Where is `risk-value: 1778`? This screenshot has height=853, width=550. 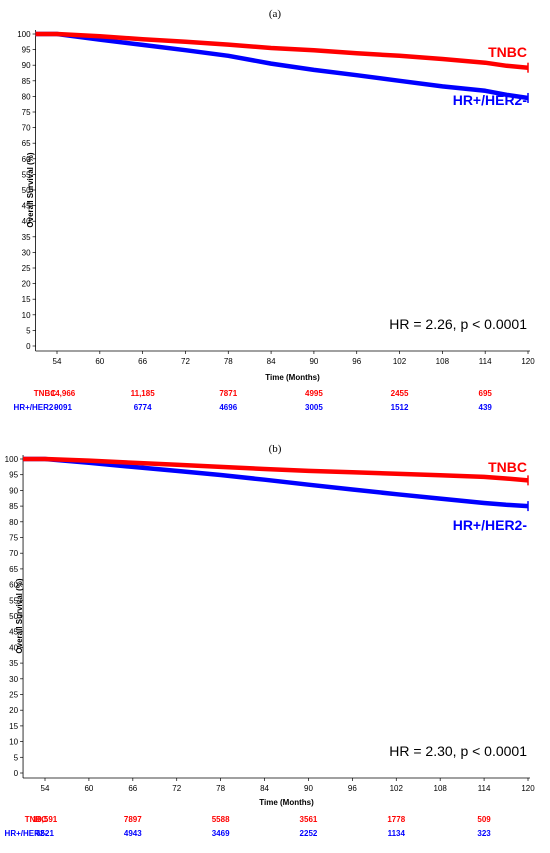
risk-value: 1778 is located at coordinates (396, 819).